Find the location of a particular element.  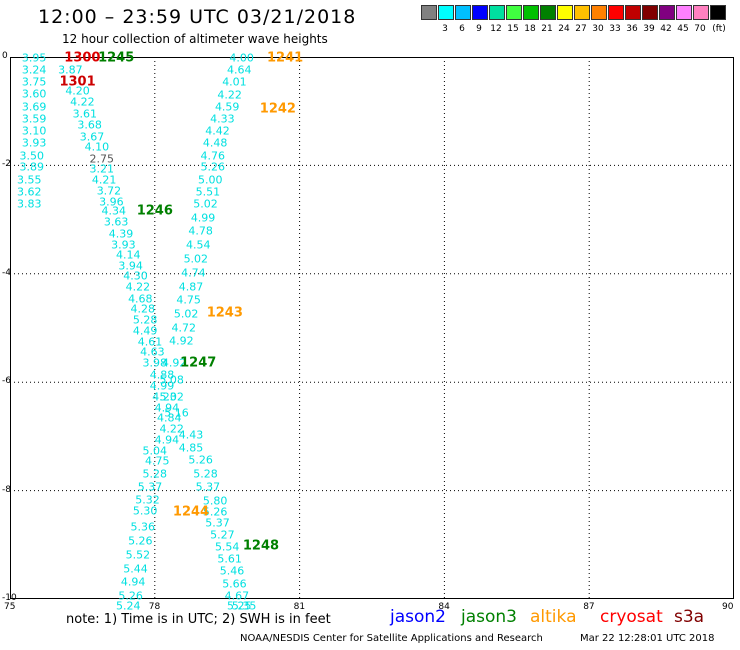

swh-value: 5.08 is located at coordinates (171, 380).